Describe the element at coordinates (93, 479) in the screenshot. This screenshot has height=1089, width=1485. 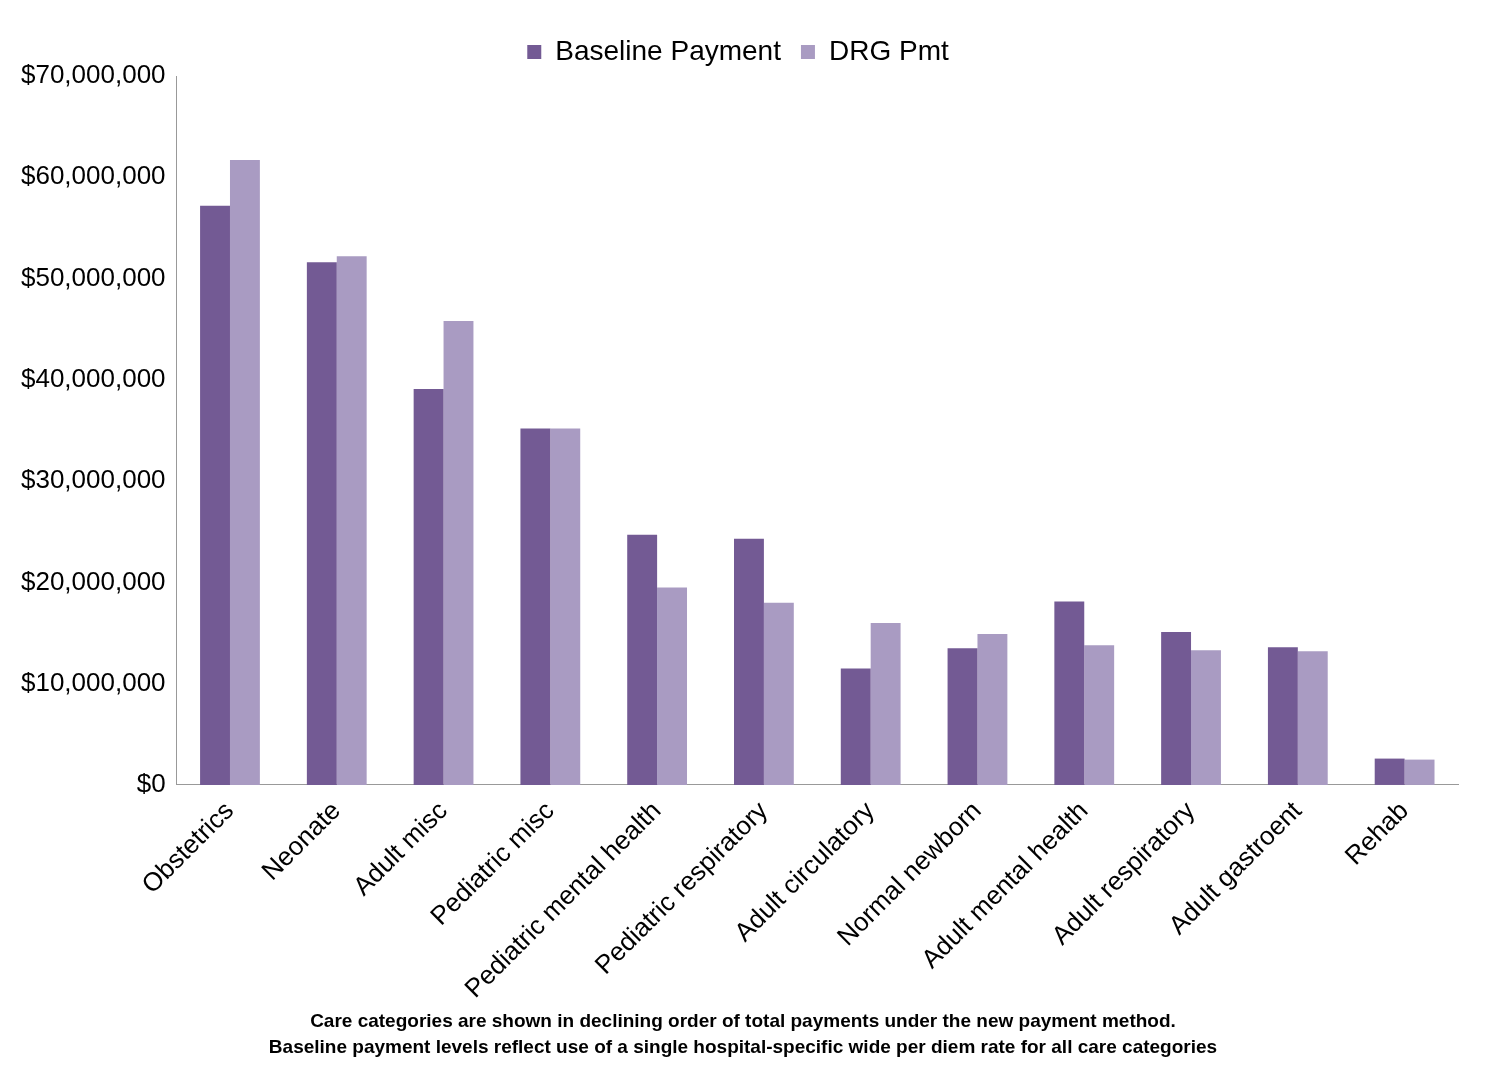
I see `y-tick-label: $30,000,000` at that location.